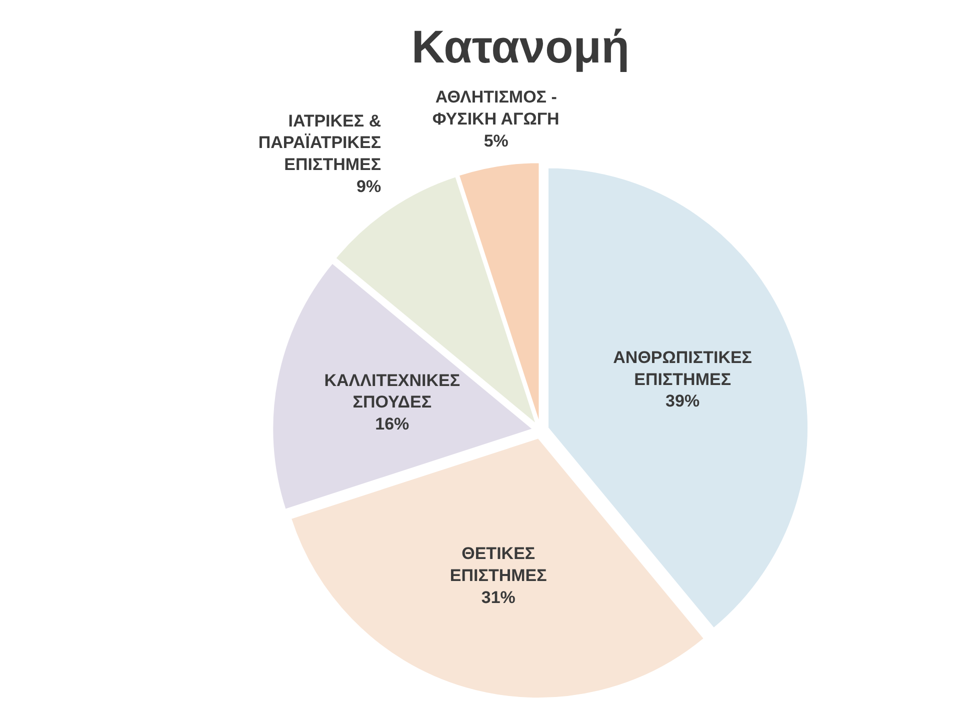 The image size is (960, 720). I want to click on slice-label: ΑΝΘΡΩΠΙΣΤΙΚΕΣ ΕΠΙΣΤΗΜΕΣ, so click(682, 368).